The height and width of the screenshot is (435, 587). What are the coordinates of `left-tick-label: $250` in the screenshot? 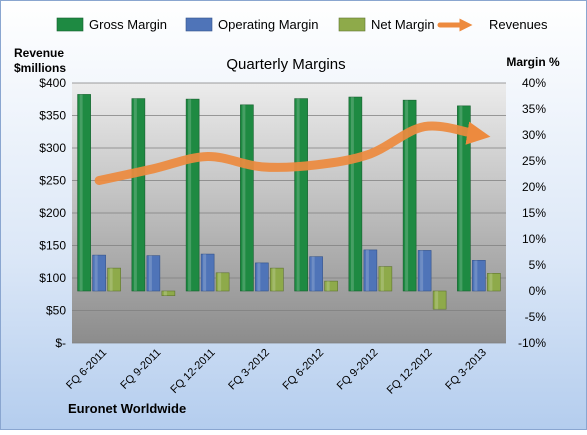 It's located at (52, 181).